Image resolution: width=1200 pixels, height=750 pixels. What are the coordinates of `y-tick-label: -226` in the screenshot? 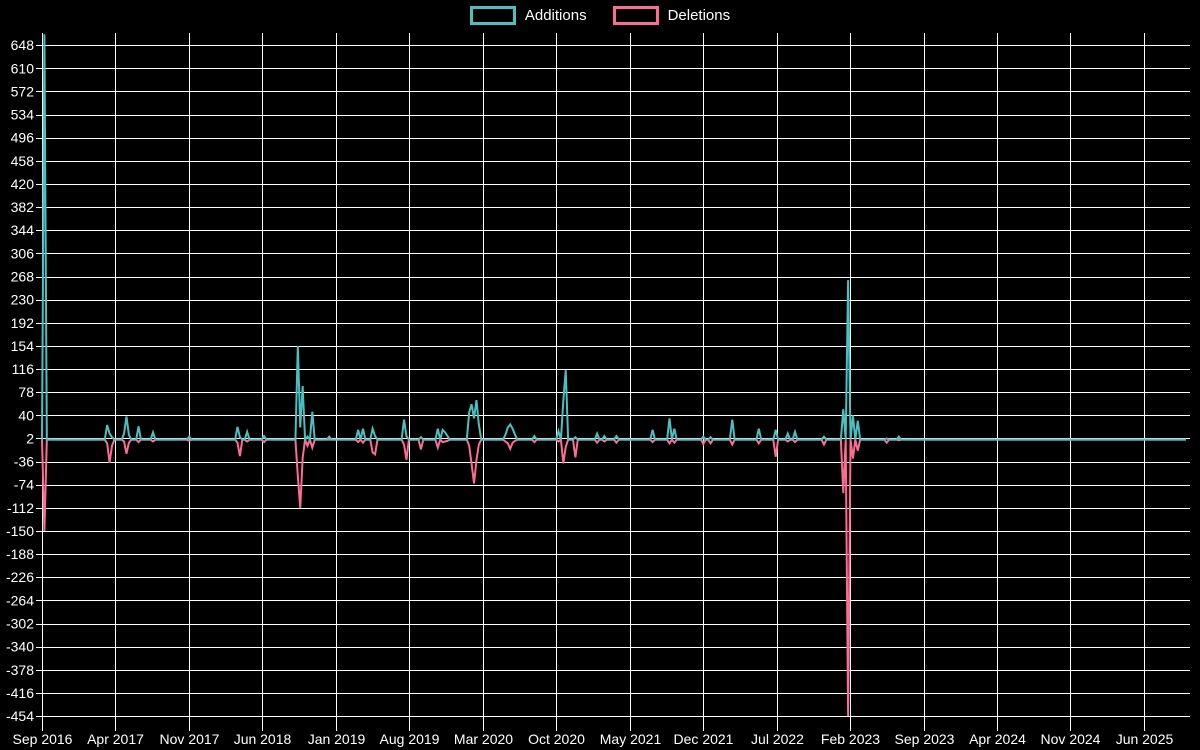 It's located at (20, 577).